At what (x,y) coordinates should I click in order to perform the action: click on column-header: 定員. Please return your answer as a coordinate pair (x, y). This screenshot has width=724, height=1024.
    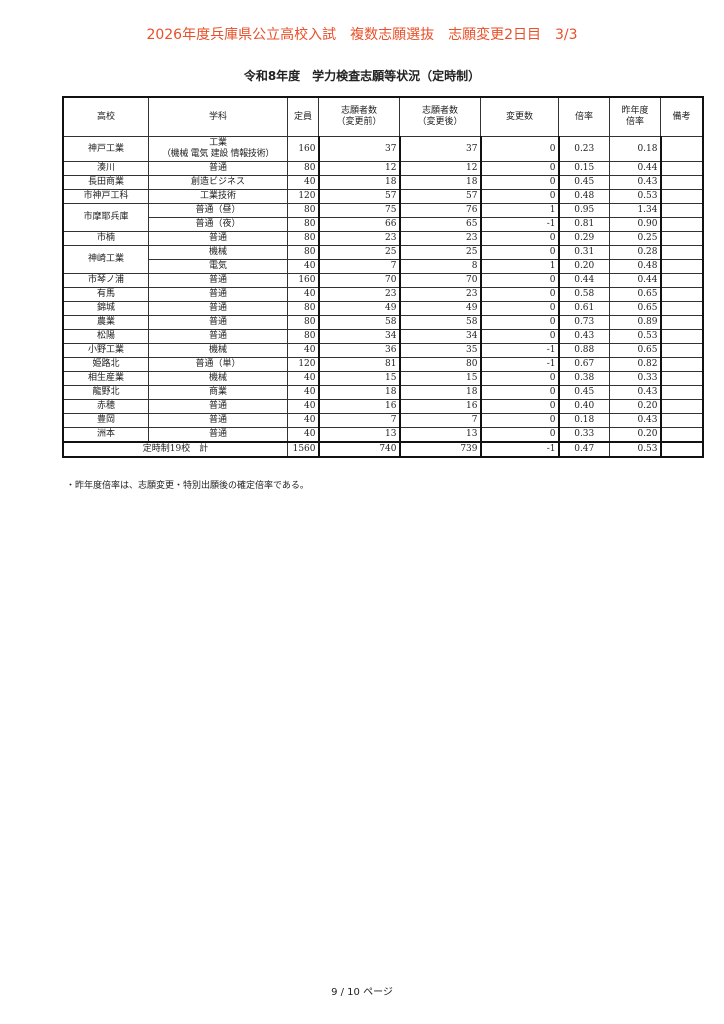
    Looking at the image, I should click on (303, 116).